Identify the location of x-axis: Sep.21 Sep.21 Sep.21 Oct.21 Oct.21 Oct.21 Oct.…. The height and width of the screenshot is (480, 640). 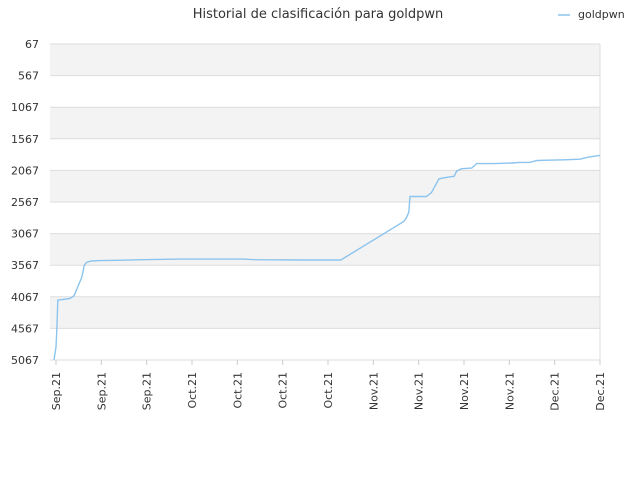
(328, 385).